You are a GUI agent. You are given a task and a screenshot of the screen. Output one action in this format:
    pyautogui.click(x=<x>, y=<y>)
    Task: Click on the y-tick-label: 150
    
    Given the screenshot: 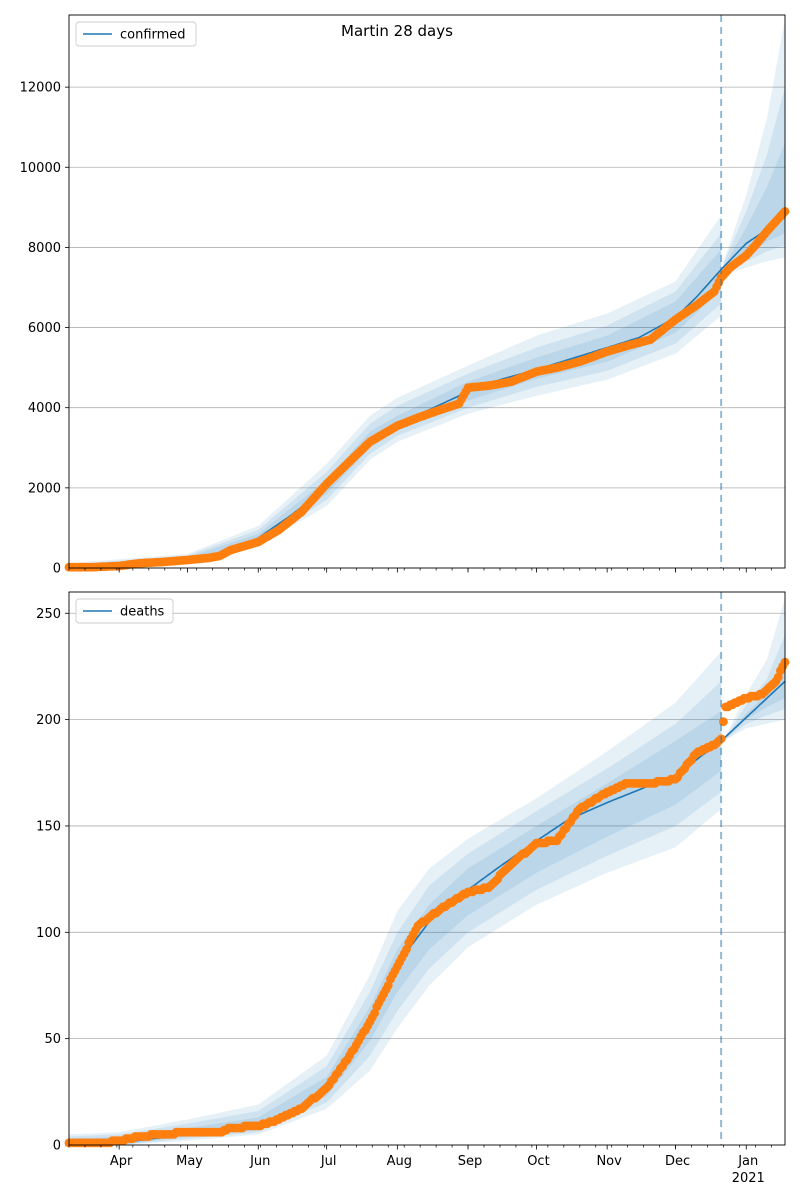 What is the action you would take?
    pyautogui.click(x=48, y=826)
    